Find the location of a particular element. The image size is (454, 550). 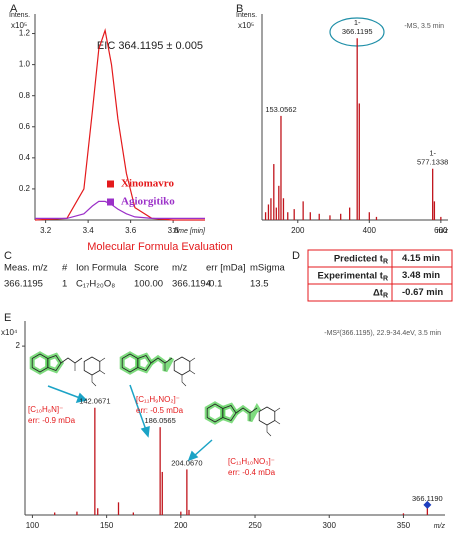

fragment-error: err: -0.4 mDa is located at coordinates (252, 472).